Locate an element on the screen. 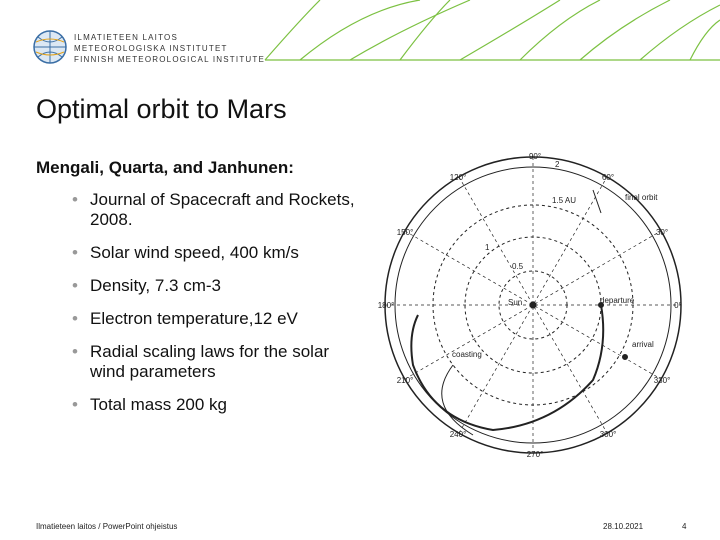  bullet: Solar wind speed, 400 km/s is located at coordinates (214, 253).